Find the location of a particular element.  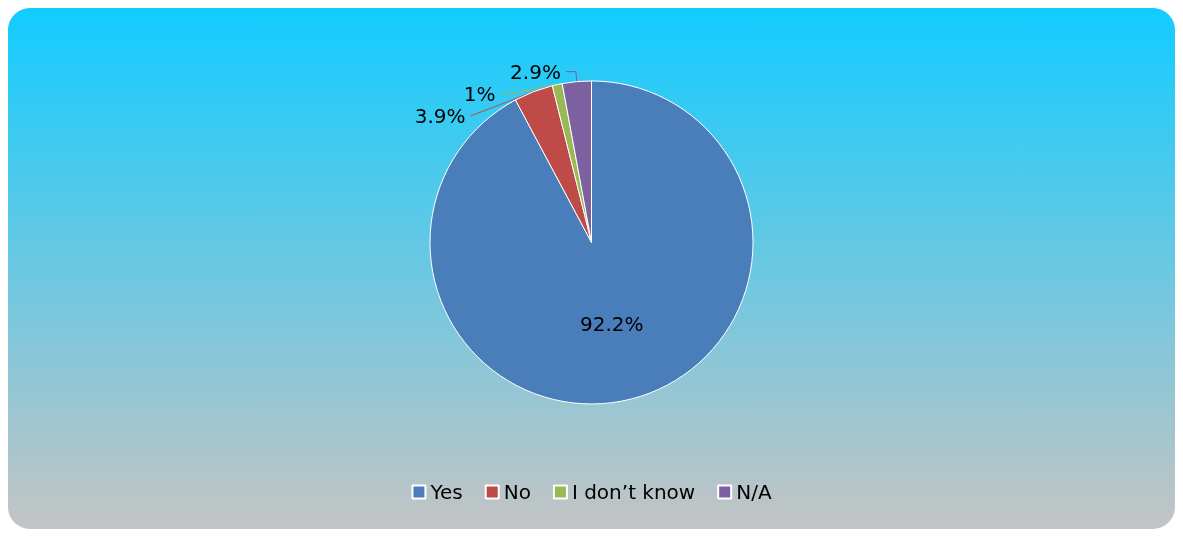

data-label: 3.9% is located at coordinates (440, 115).